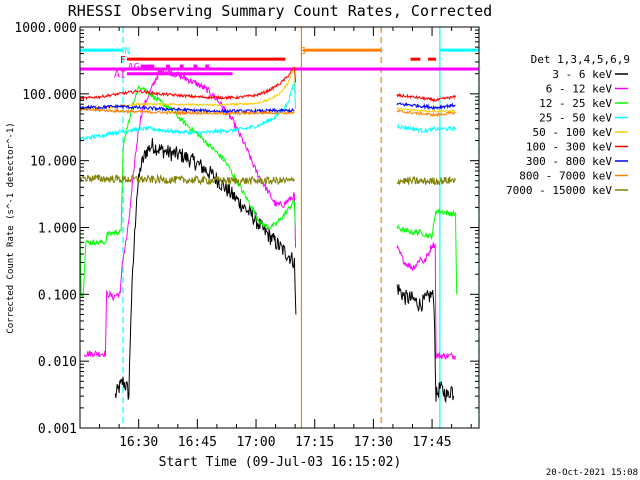  I want to click on legend-label-100-300-kev: 100 - 300 keV, so click(569, 147).